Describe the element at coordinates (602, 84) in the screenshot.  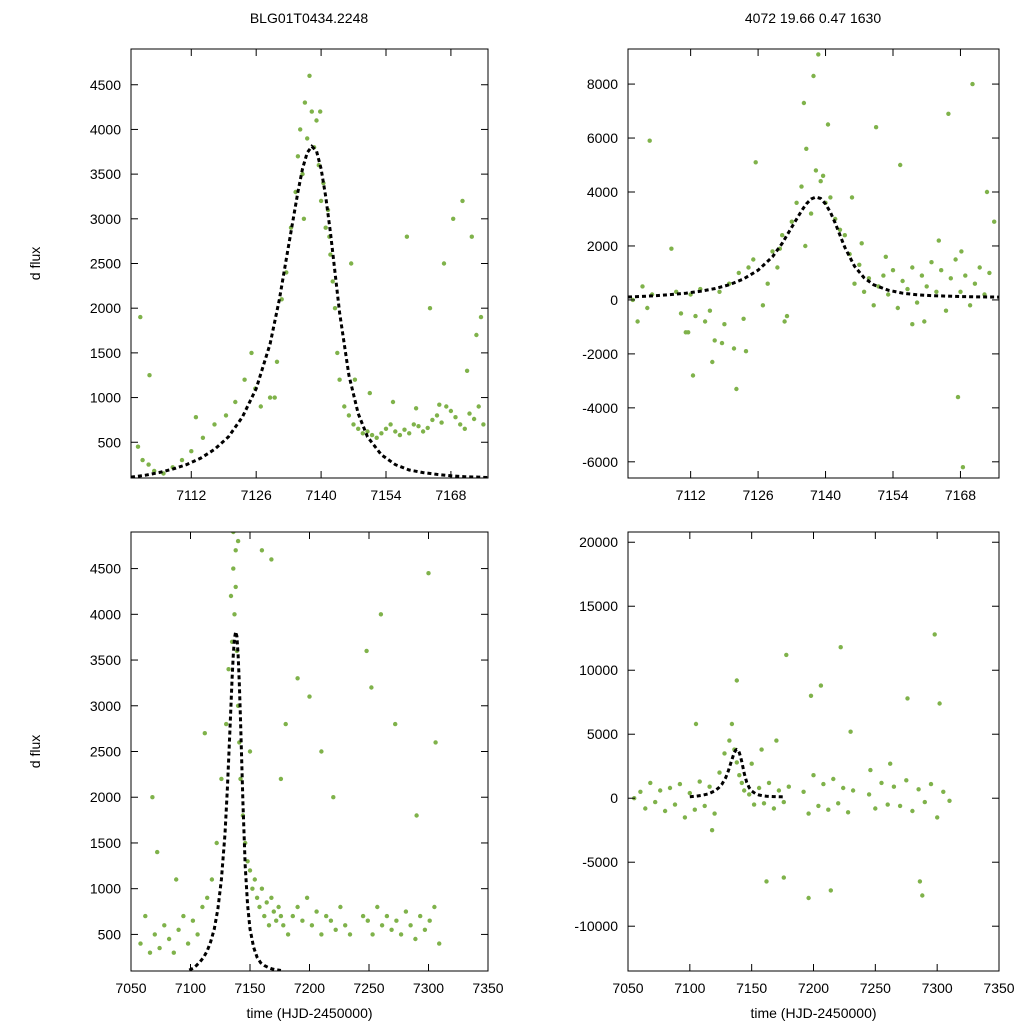
I see `y-tick-label: 8000` at that location.